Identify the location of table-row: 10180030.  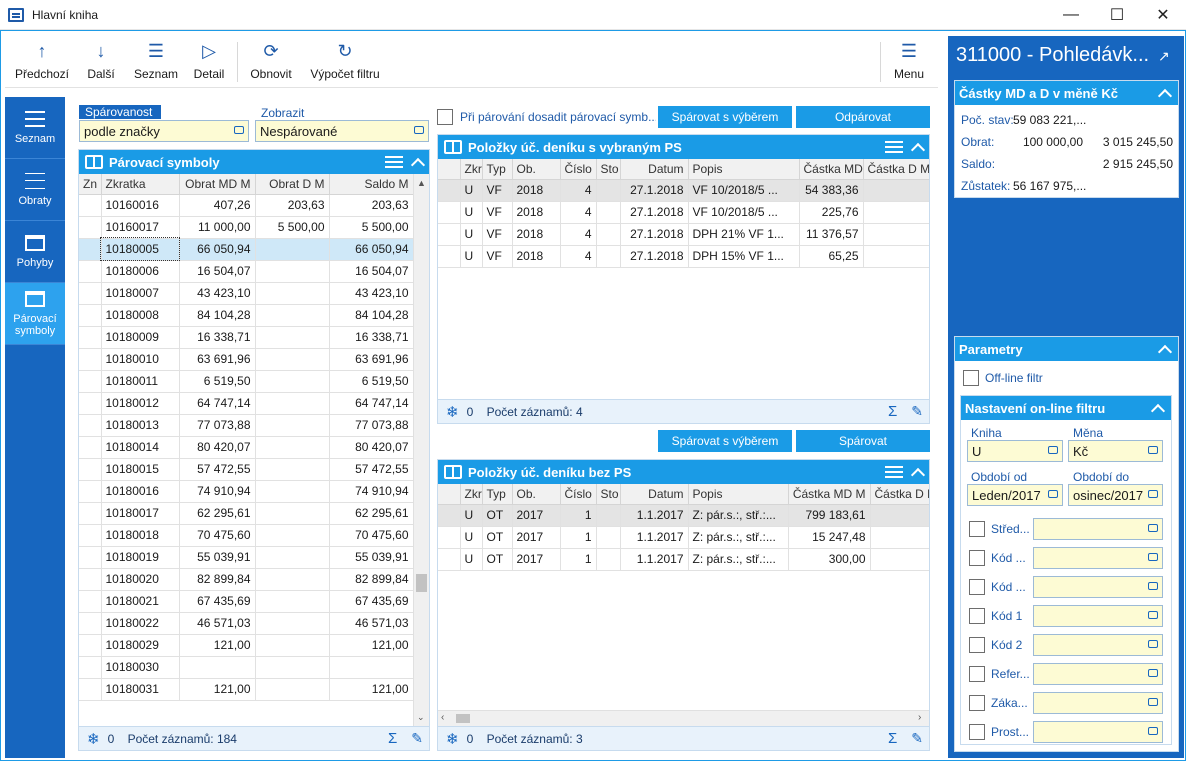
(246, 667).